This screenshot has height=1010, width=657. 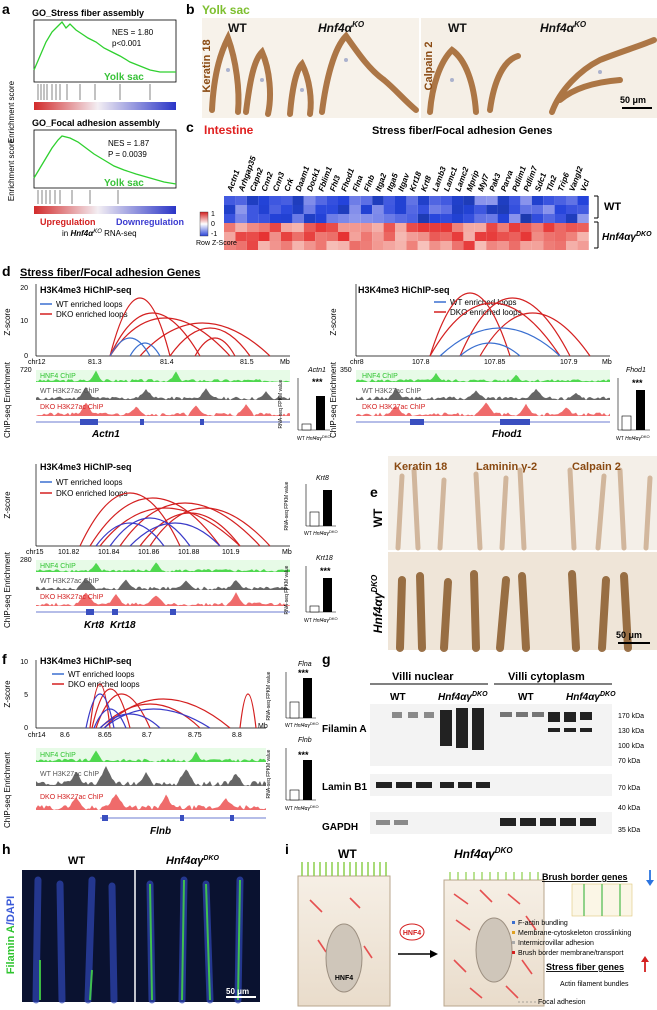 What do you see at coordinates (585, 967) in the screenshot?
I see `i-stress-title: Stress fiber genes` at bounding box center [585, 967].